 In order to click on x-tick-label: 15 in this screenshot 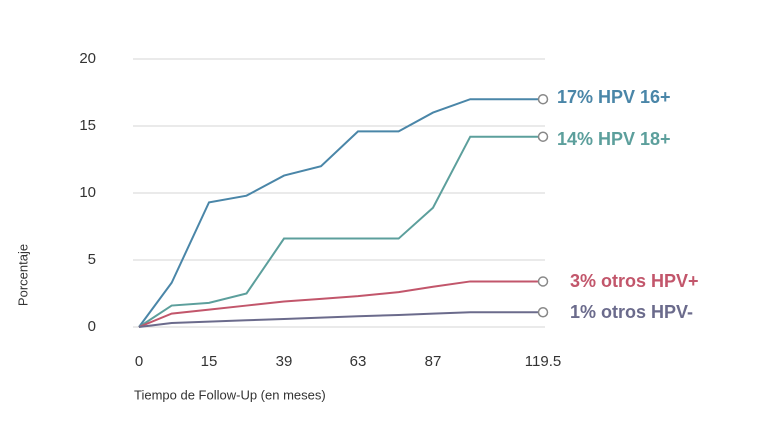, I will do `click(209, 361)`.